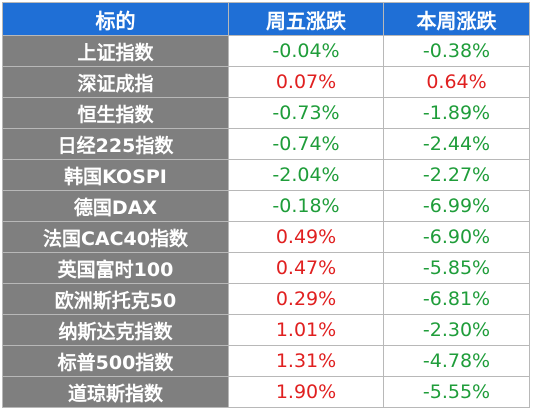 Image resolution: width=533 pixels, height=411 pixels. I want to click on friday-change-value: 0.29%, so click(306, 299).